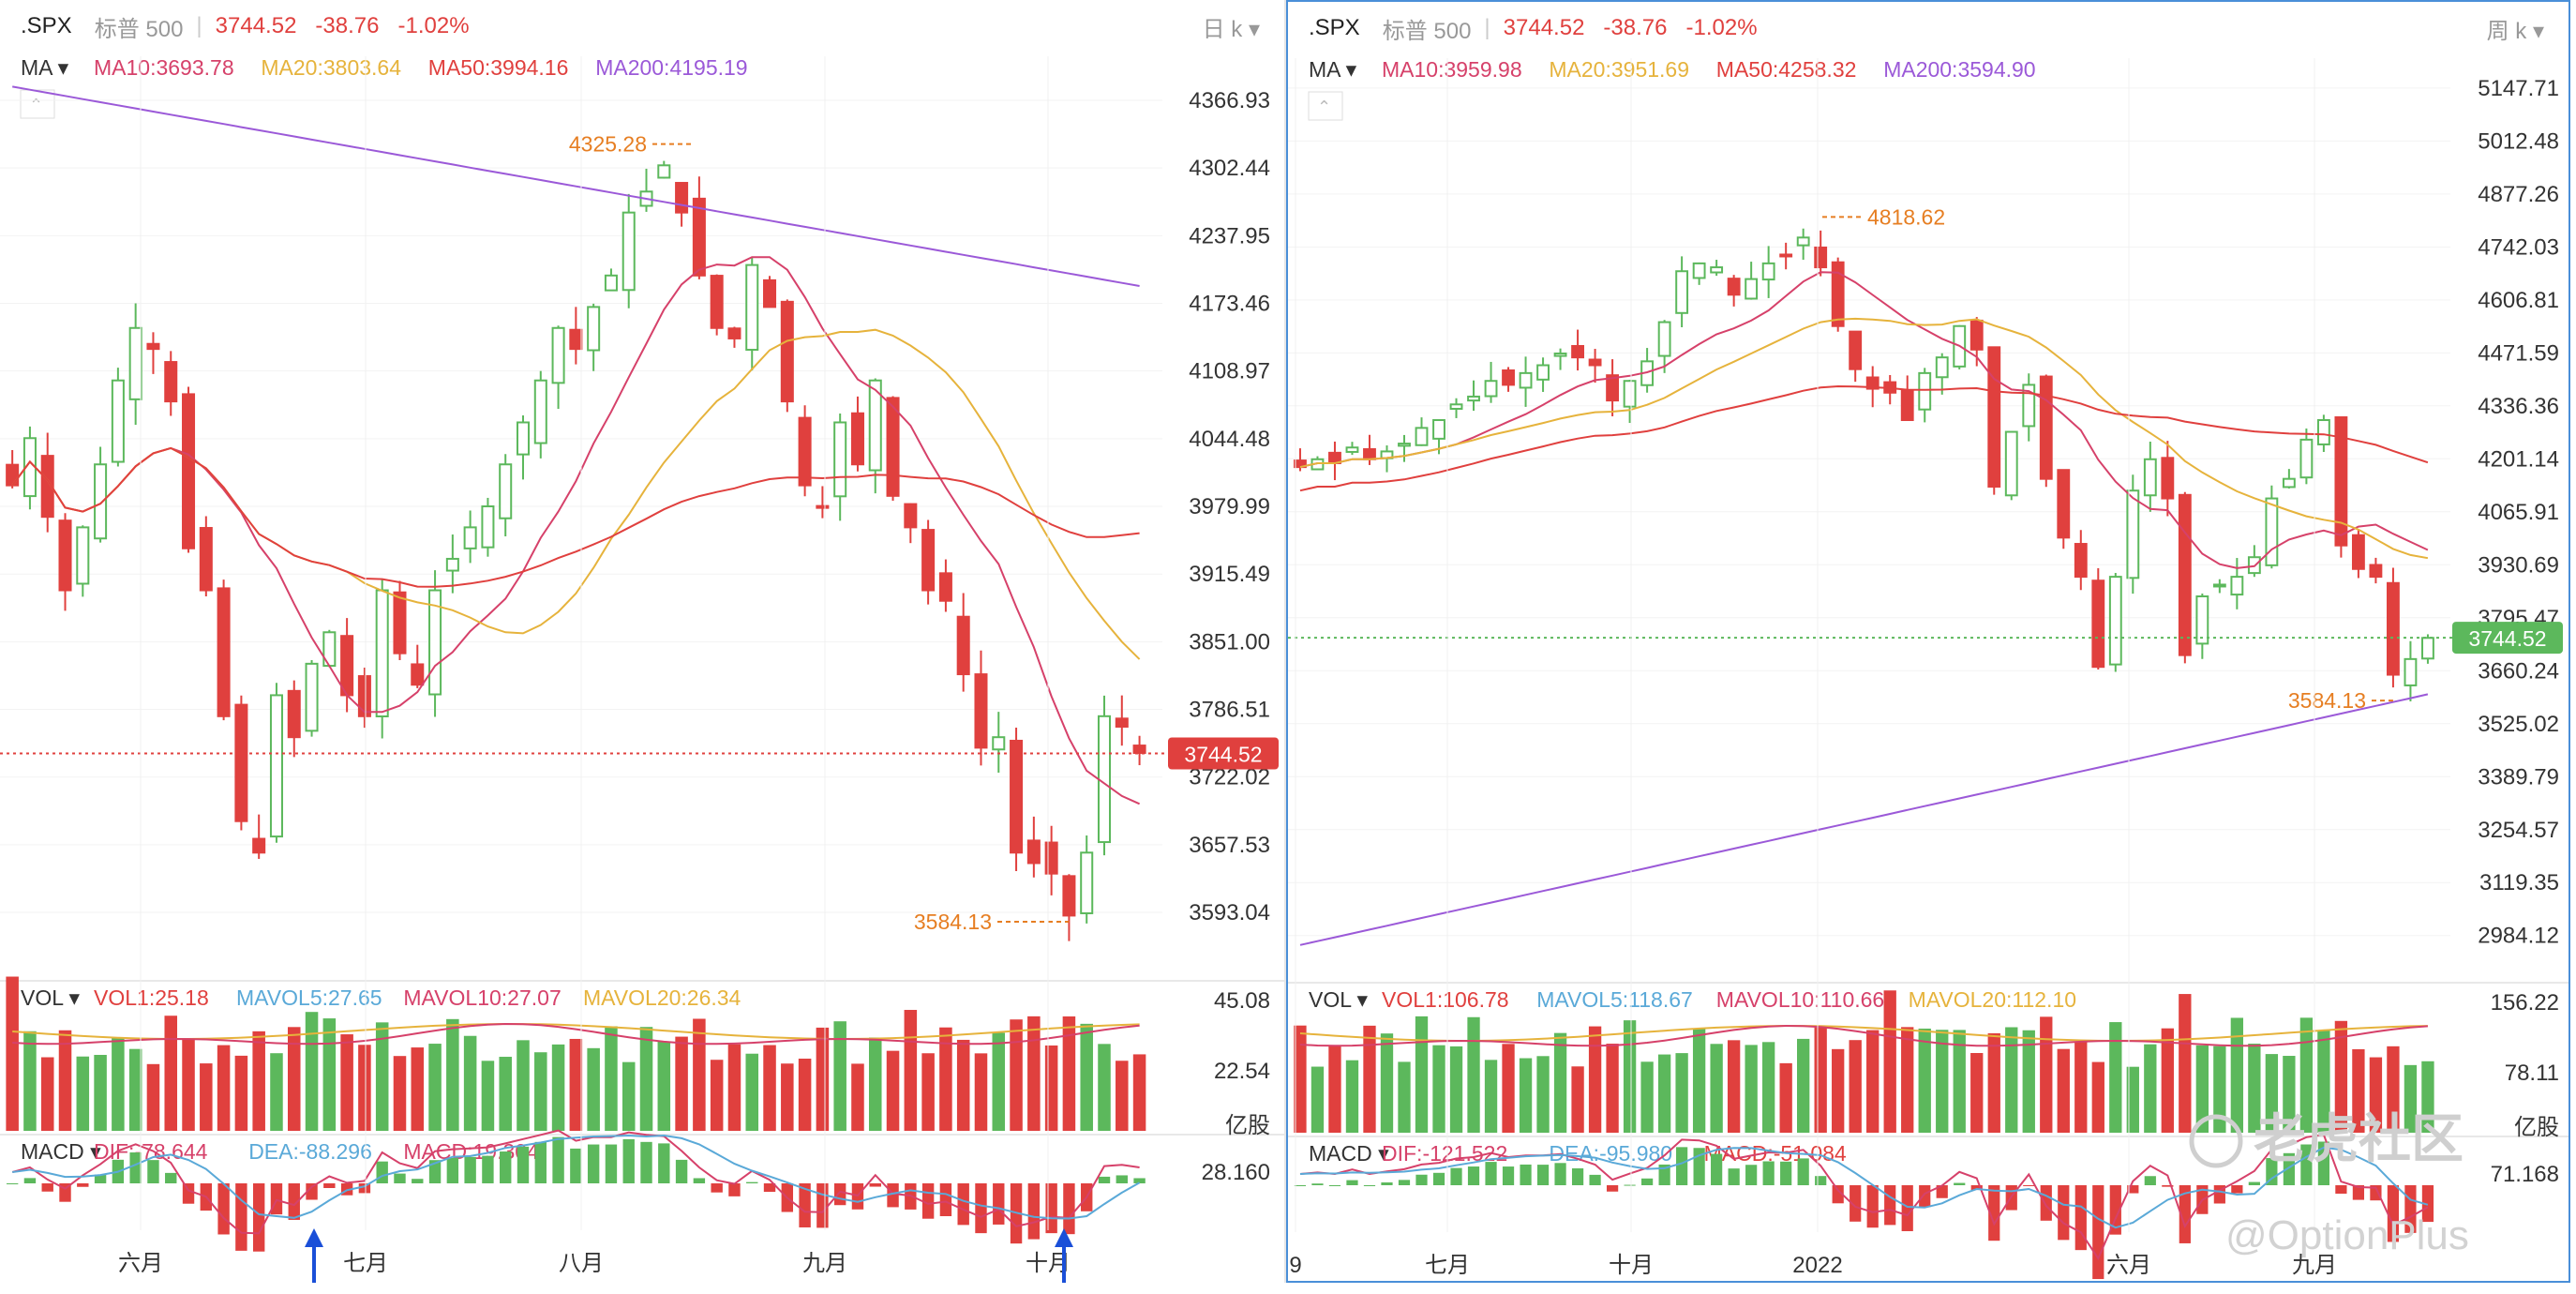 The height and width of the screenshot is (1294, 2576). What do you see at coordinates (1333, 69) in the screenshot?
I see `ma-title: MA ▾` at bounding box center [1333, 69].